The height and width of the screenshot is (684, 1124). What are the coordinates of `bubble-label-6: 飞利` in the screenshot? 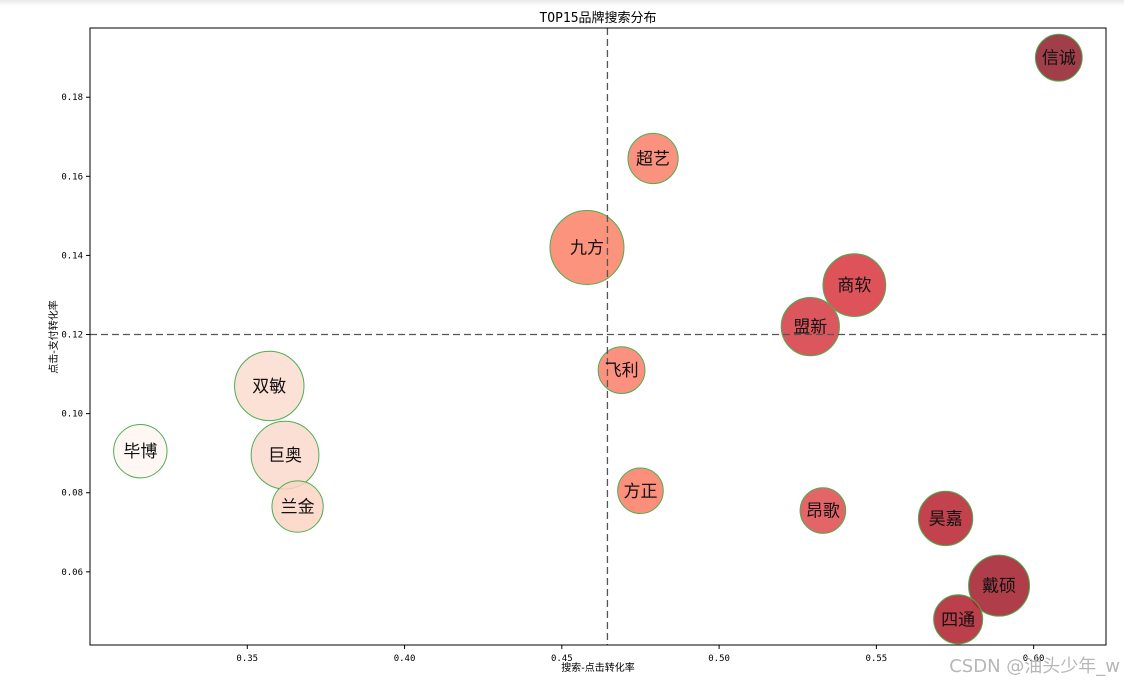 It's located at (622, 371).